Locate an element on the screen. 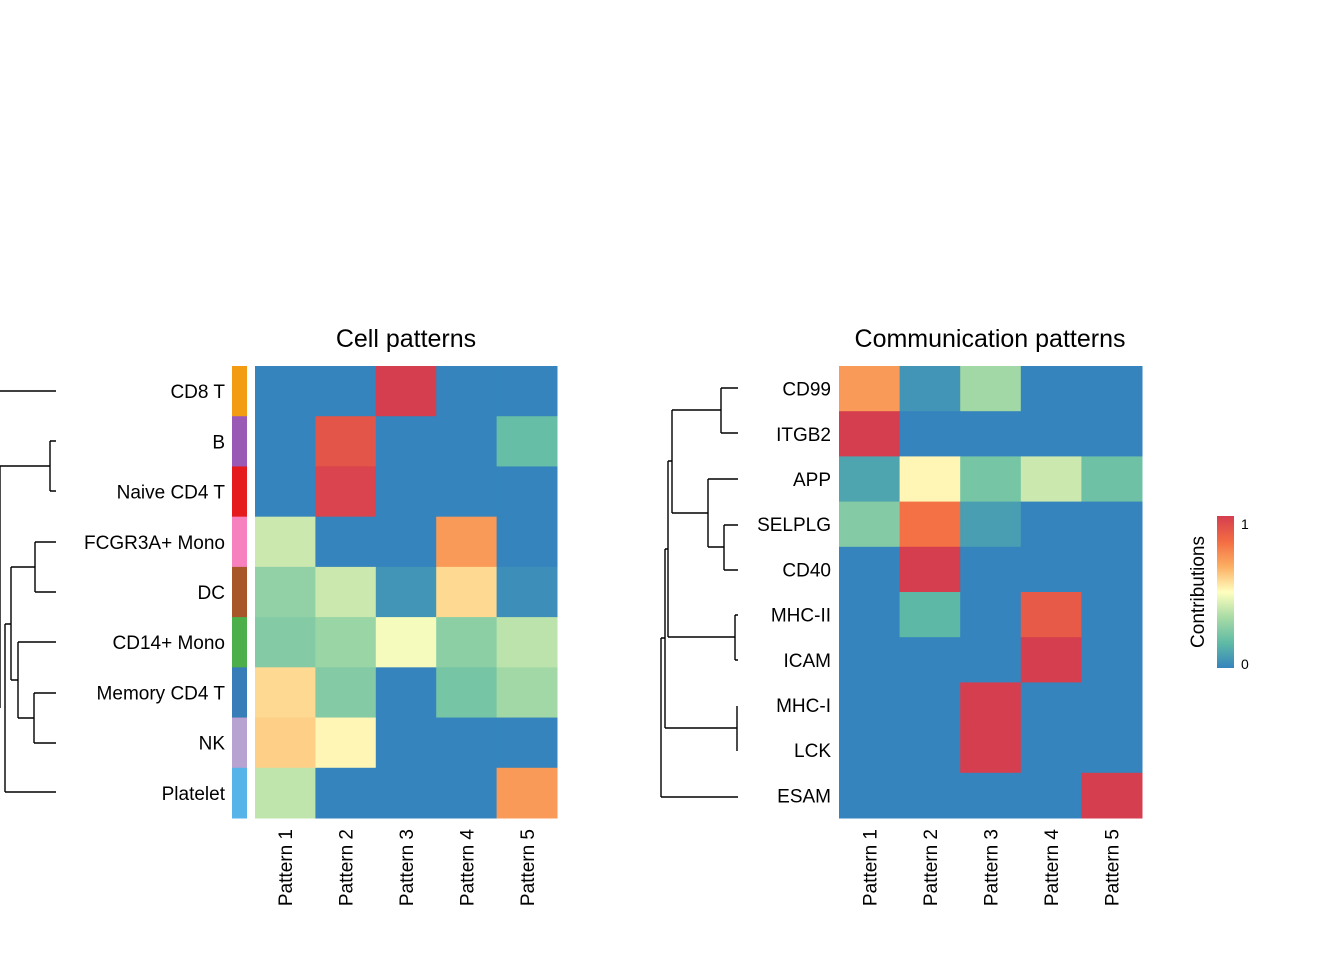  dendro-branch-fcgr3a-dc is located at coordinates (45, 567).